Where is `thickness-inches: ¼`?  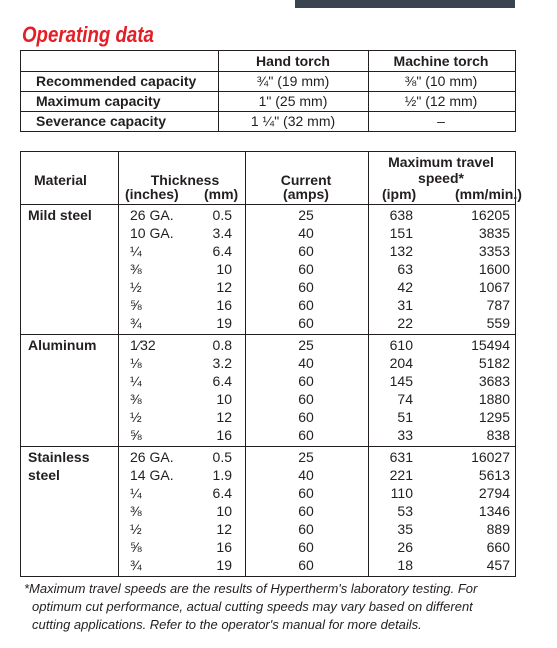
thickness-inches: ¼ is located at coordinates (136, 381).